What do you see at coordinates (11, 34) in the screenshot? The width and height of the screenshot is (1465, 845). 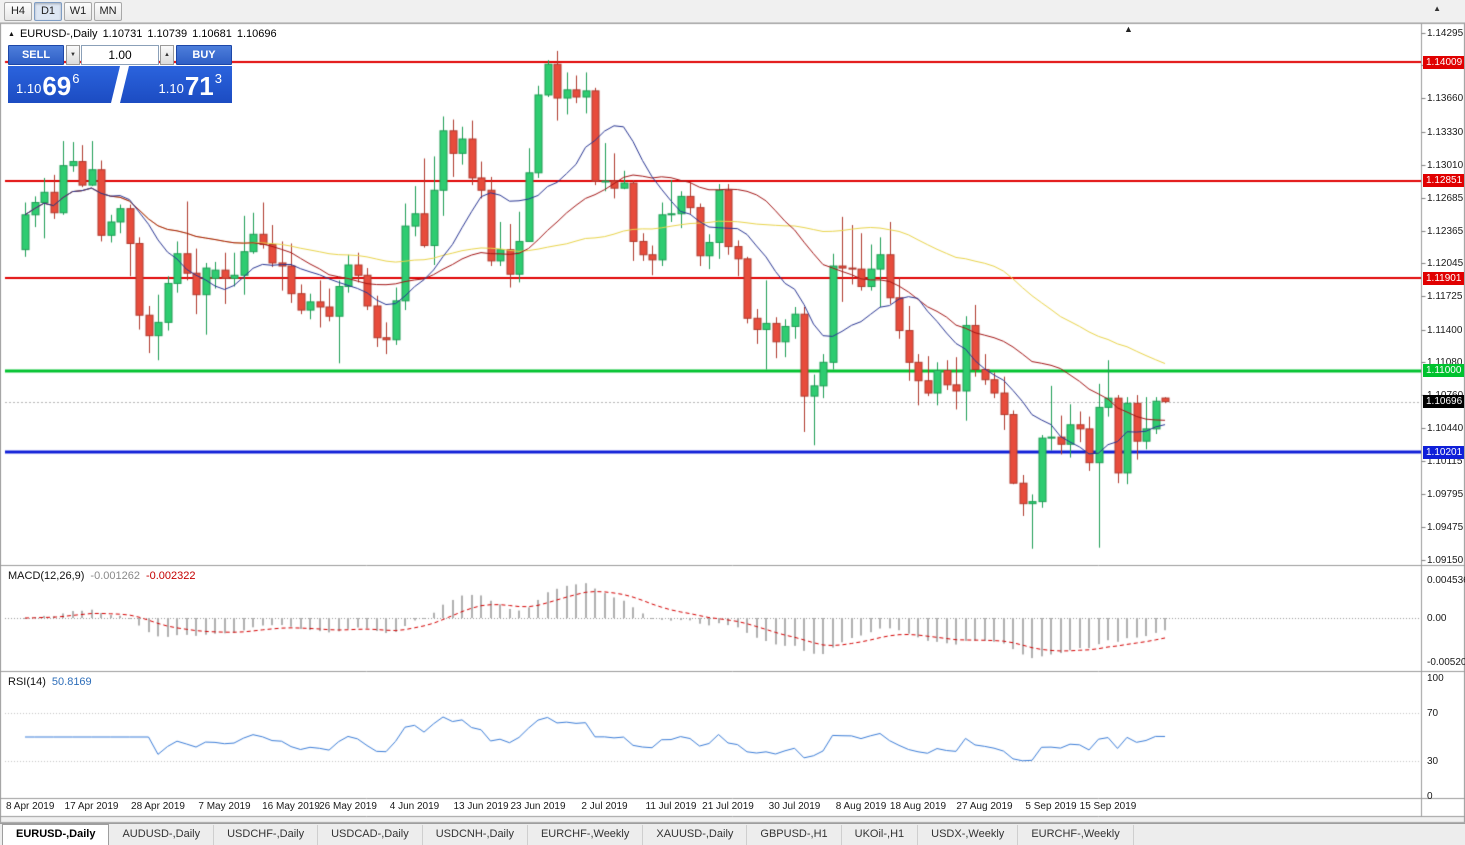 I see `chart-title-marker-icon: ▲` at bounding box center [11, 34].